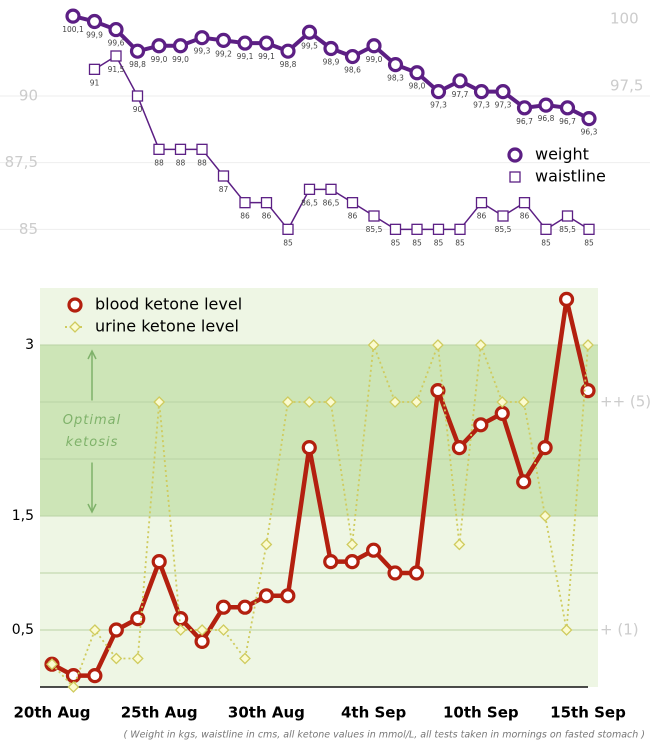 The width and height of the screenshot is (650, 744). What do you see at coordinates (92, 420) in the screenshot?
I see `band-annotation: Optimal` at bounding box center [92, 420].